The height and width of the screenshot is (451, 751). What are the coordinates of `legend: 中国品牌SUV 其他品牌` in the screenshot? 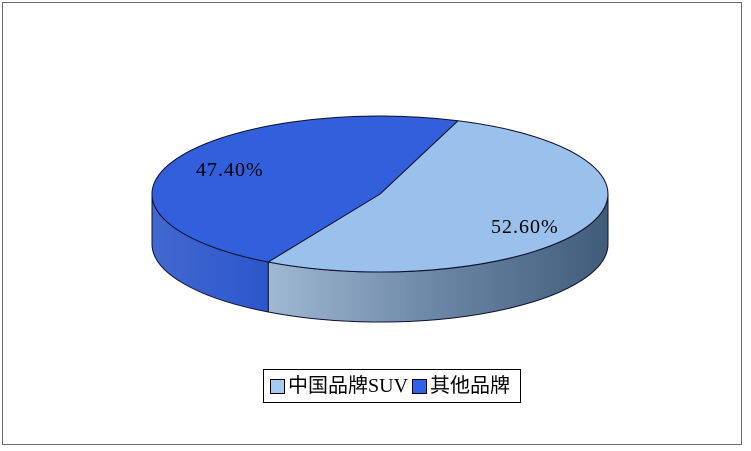 It's located at (392, 386).